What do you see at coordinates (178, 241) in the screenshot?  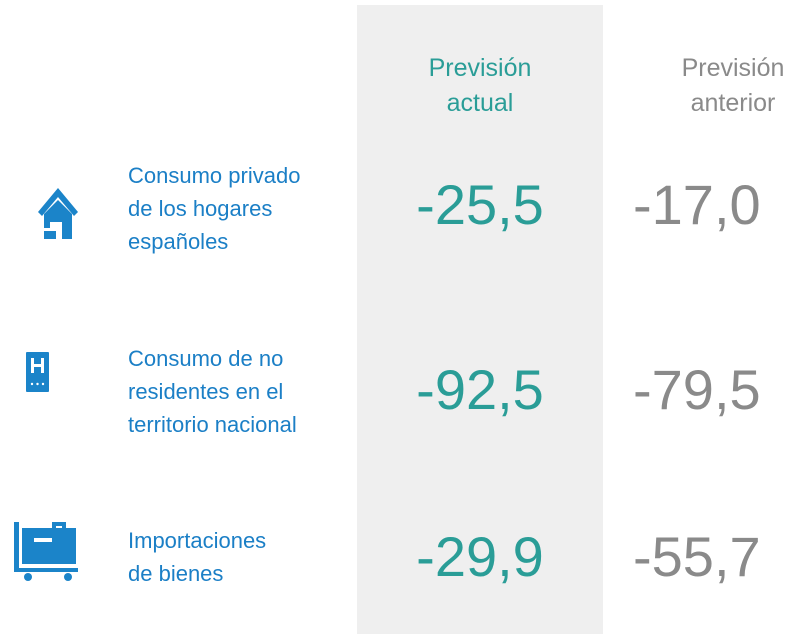 I see `row-label: españoles` at bounding box center [178, 241].